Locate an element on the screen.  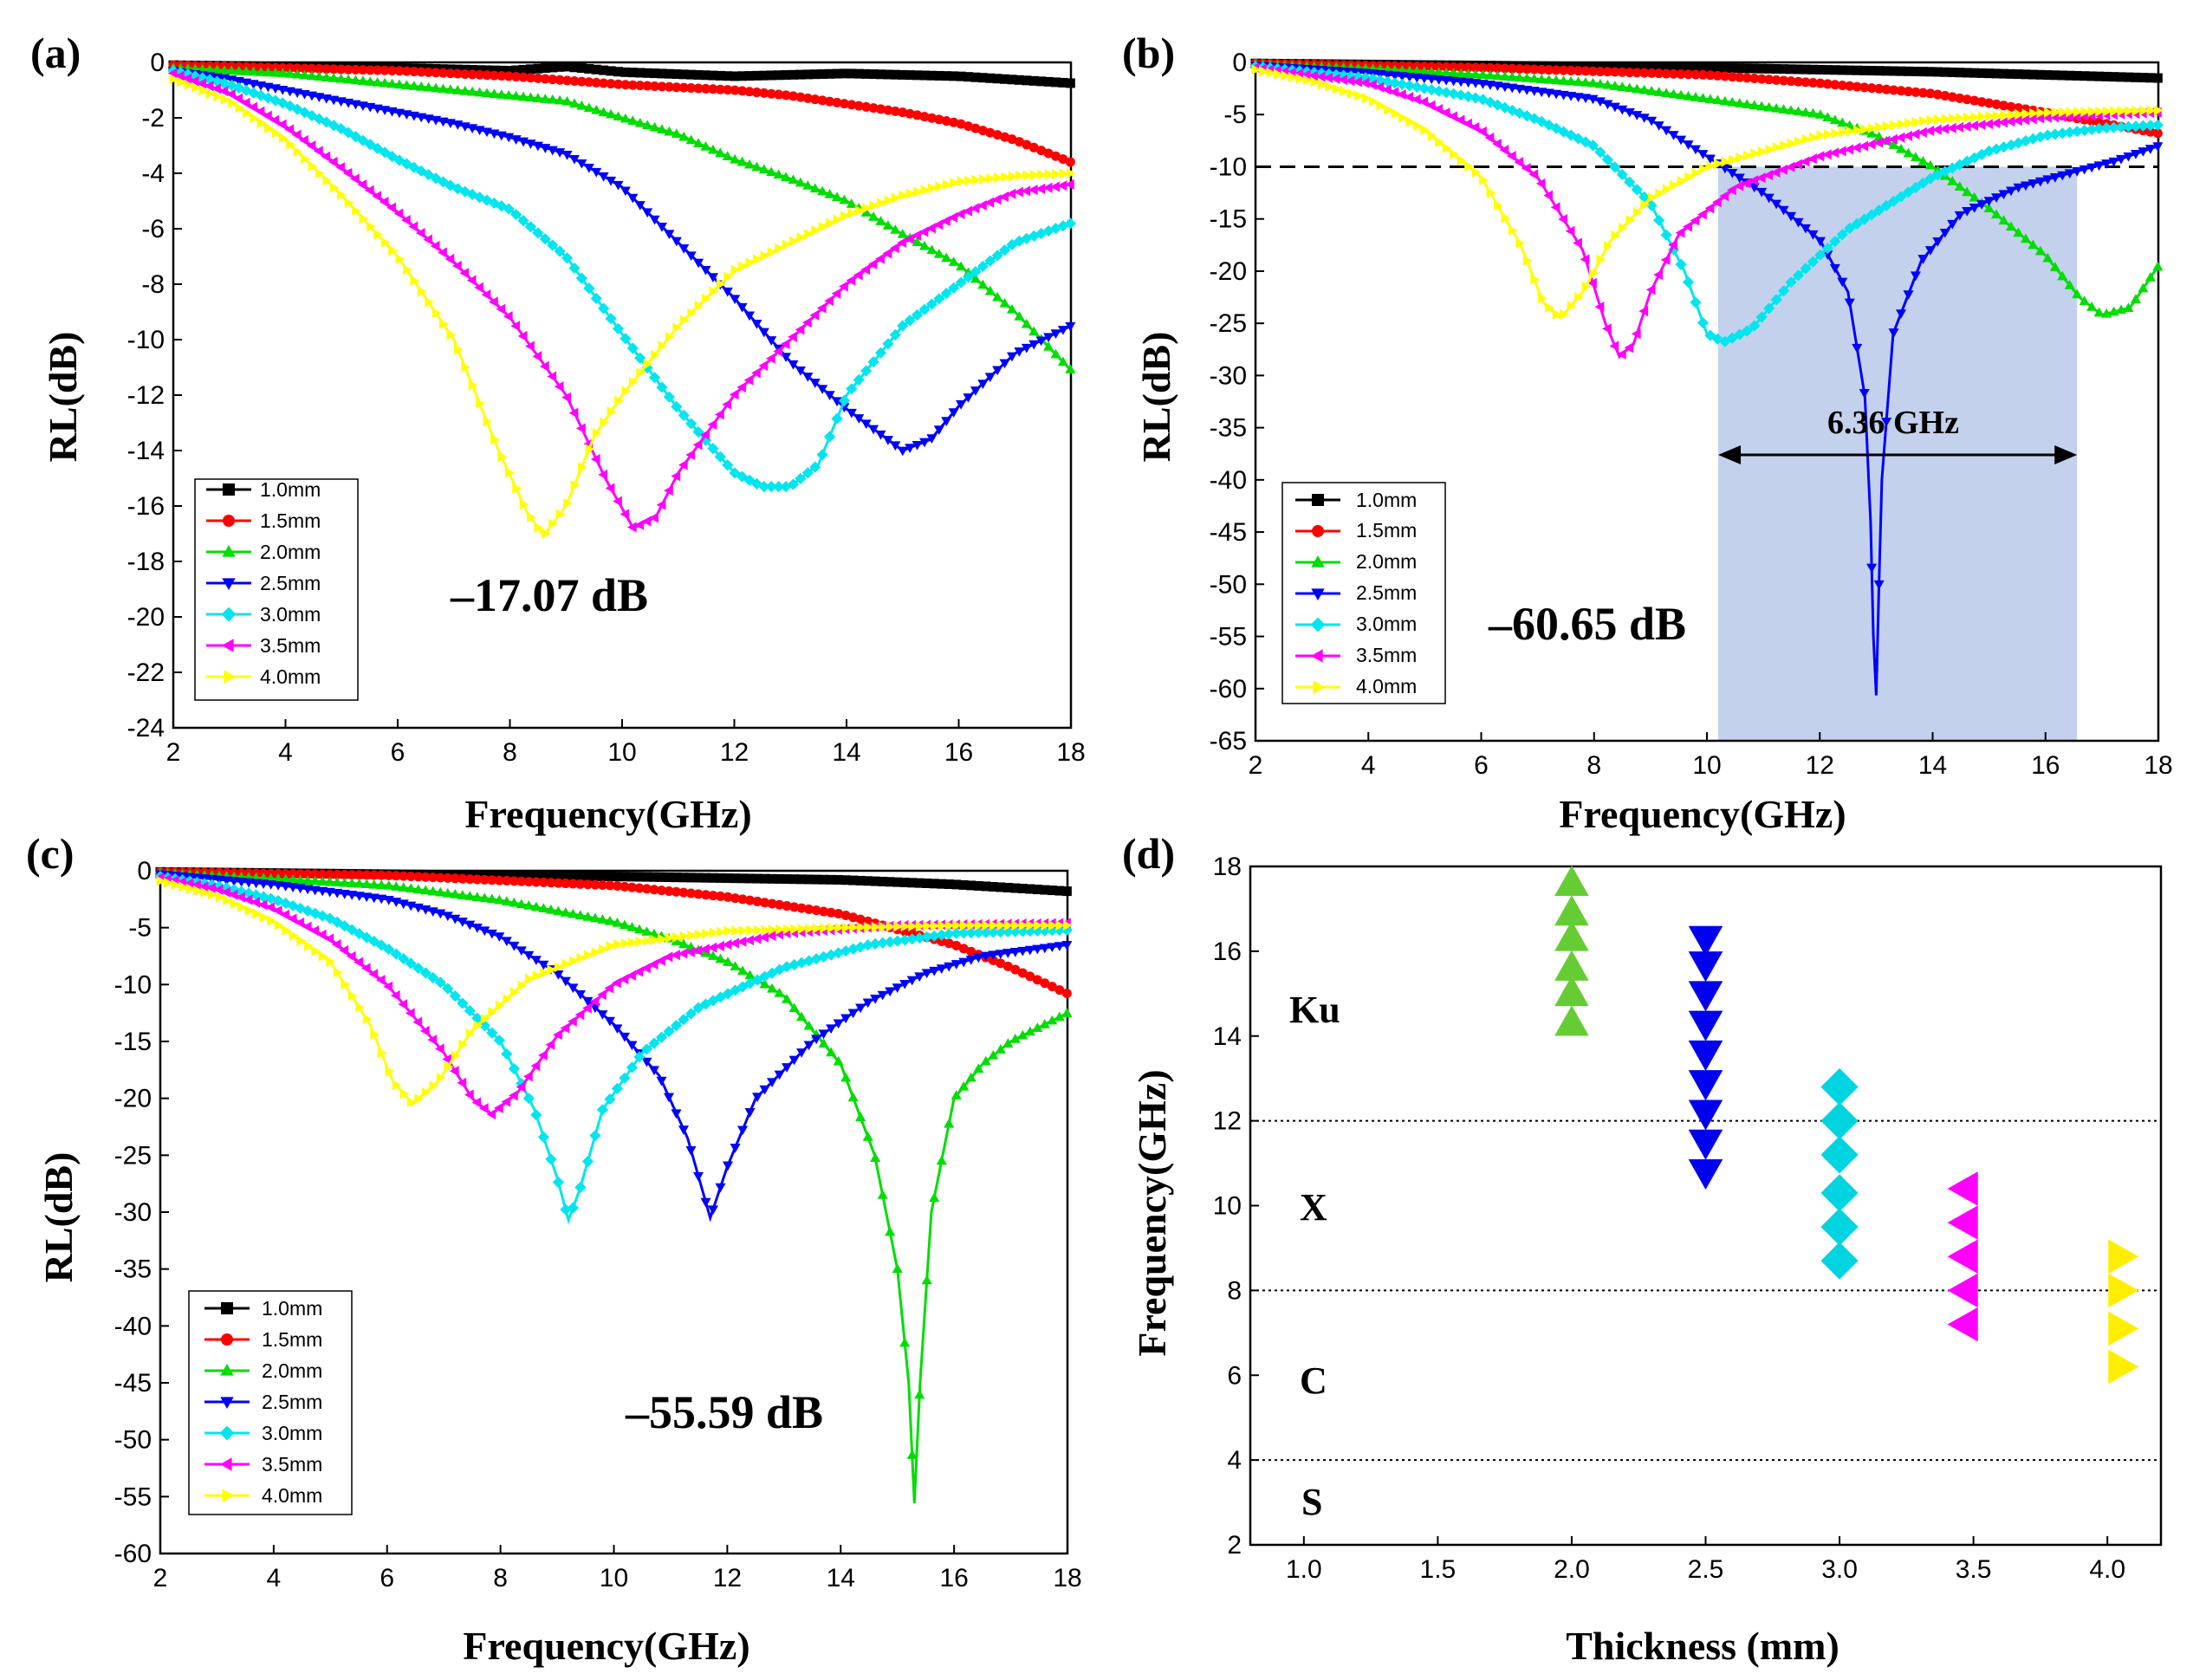
x-tick-label: 10 is located at coordinates (621, 752).